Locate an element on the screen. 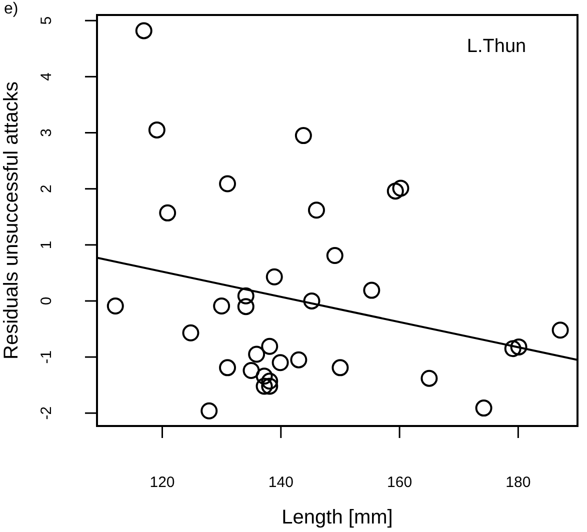  x-tick-label: 160 is located at coordinates (399, 483).